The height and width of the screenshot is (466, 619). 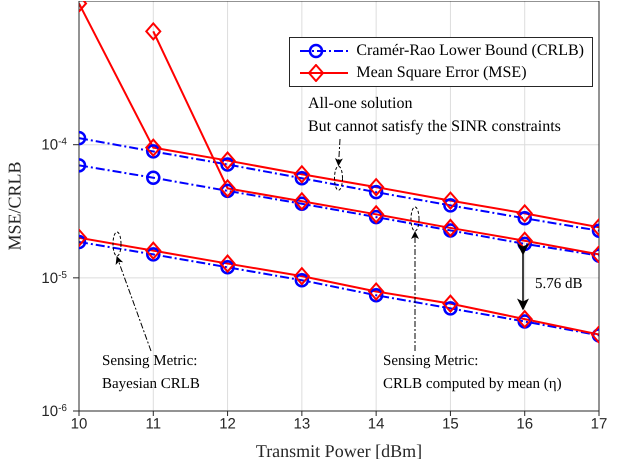 I want to click on annotation: Sensing Metric: Bayesian CRLB, so click(x=151, y=372).